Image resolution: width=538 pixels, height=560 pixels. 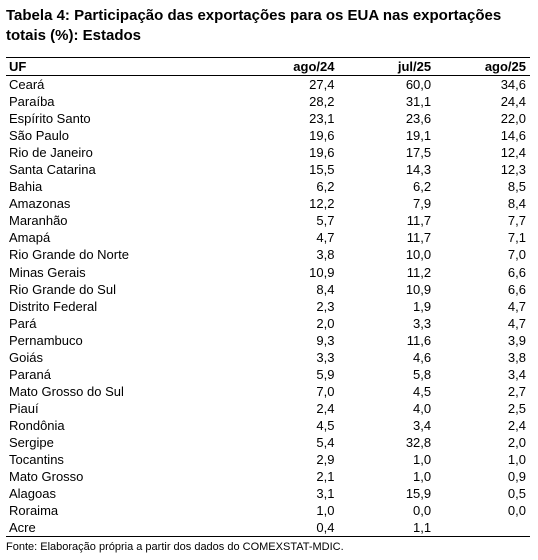 What do you see at coordinates (325, 238) in the screenshot?
I see `value-ago24: 4,7` at bounding box center [325, 238].